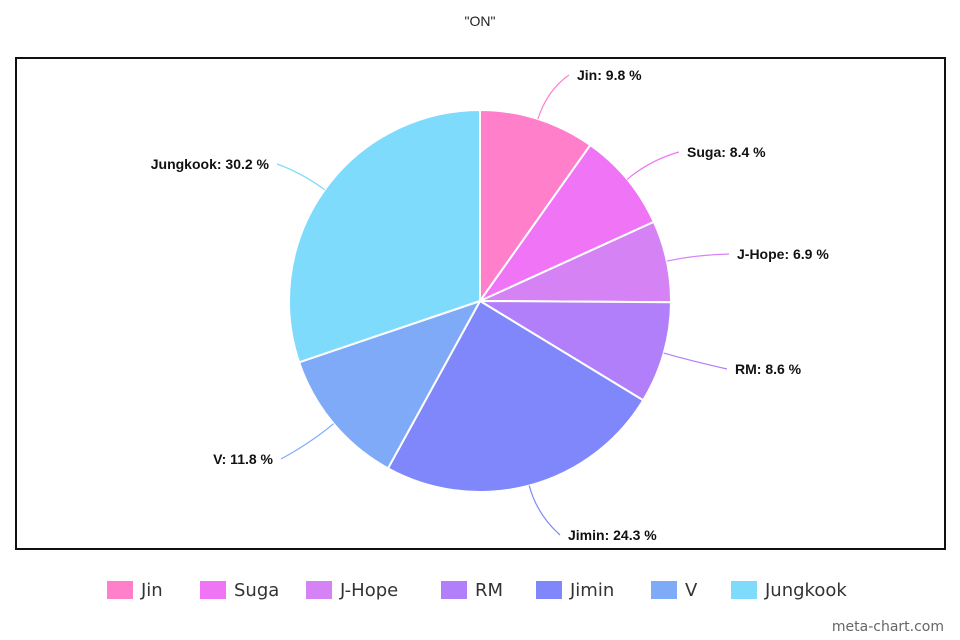  I want to click on legend-item-jin: Jin, so click(135, 590).